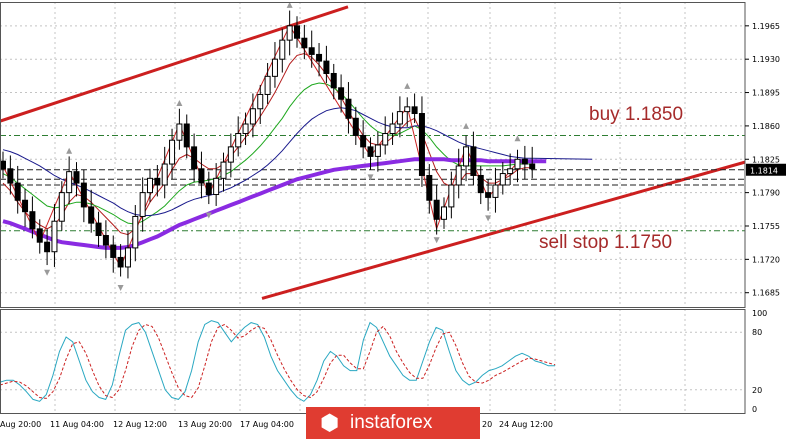 This screenshot has width=790, height=439. What do you see at coordinates (766, 226) in the screenshot?
I see `y-tick-label: 1.1755` at bounding box center [766, 226].